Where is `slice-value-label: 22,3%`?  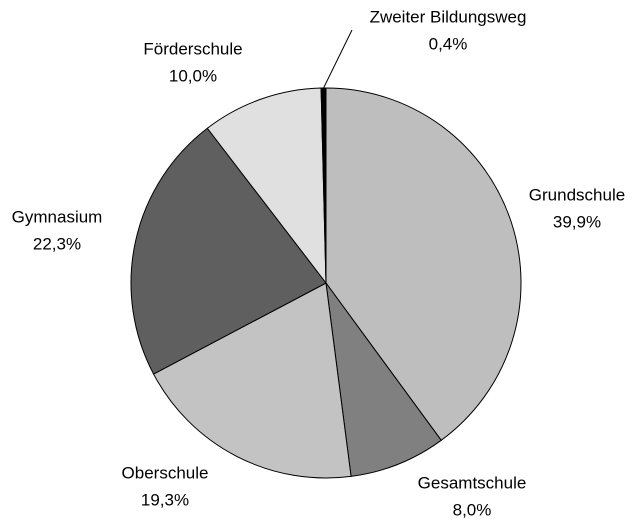
slice-value-label: 22,3% is located at coordinates (57, 243).